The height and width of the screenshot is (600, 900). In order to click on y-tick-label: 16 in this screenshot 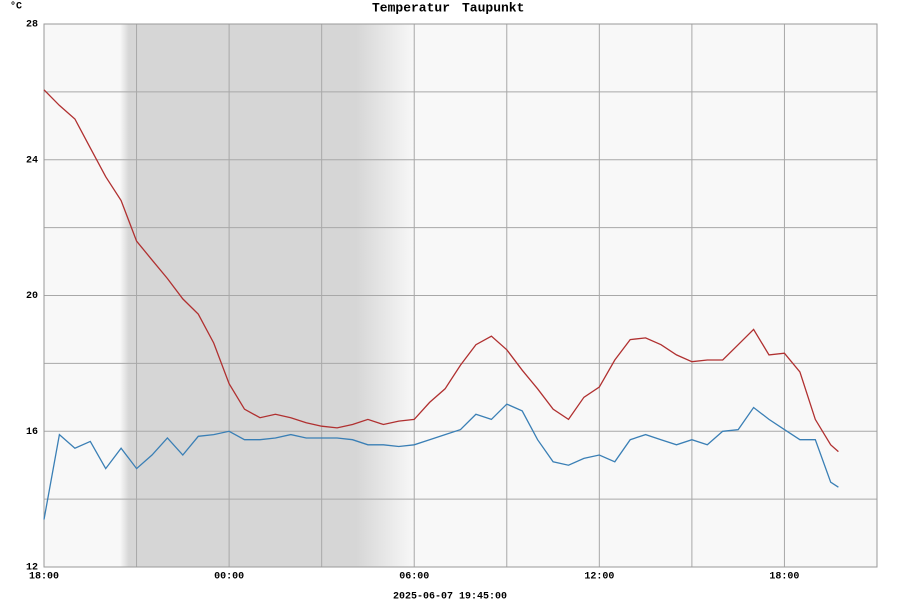, I will do `click(32, 432)`.